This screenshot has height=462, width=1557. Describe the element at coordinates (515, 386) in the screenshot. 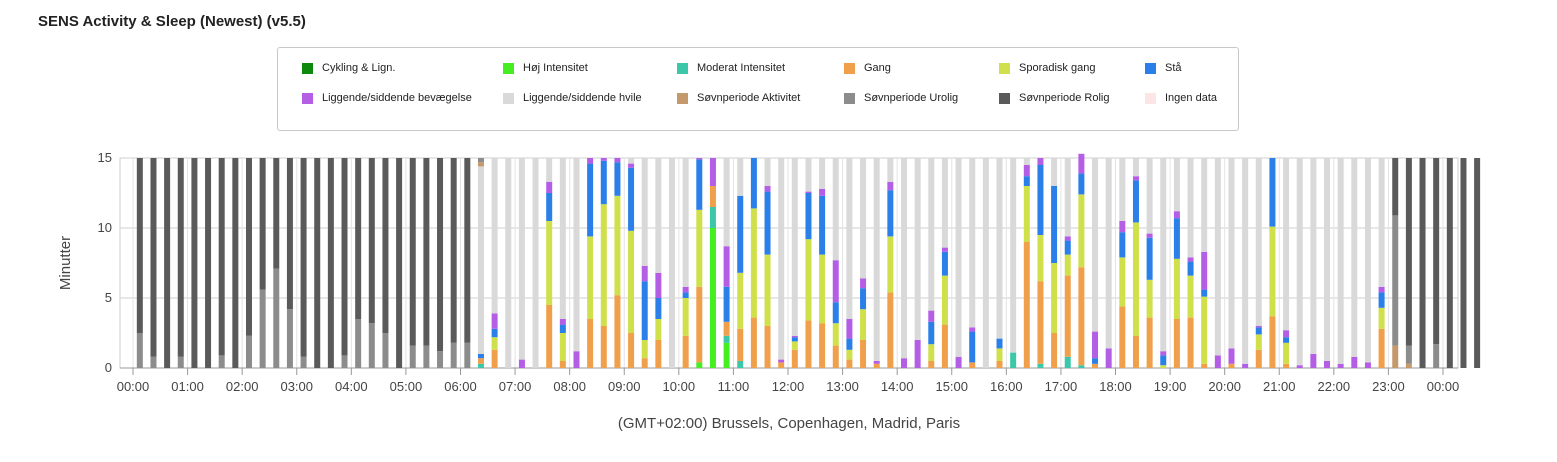

I see `x-tick-label: 07:00` at that location.